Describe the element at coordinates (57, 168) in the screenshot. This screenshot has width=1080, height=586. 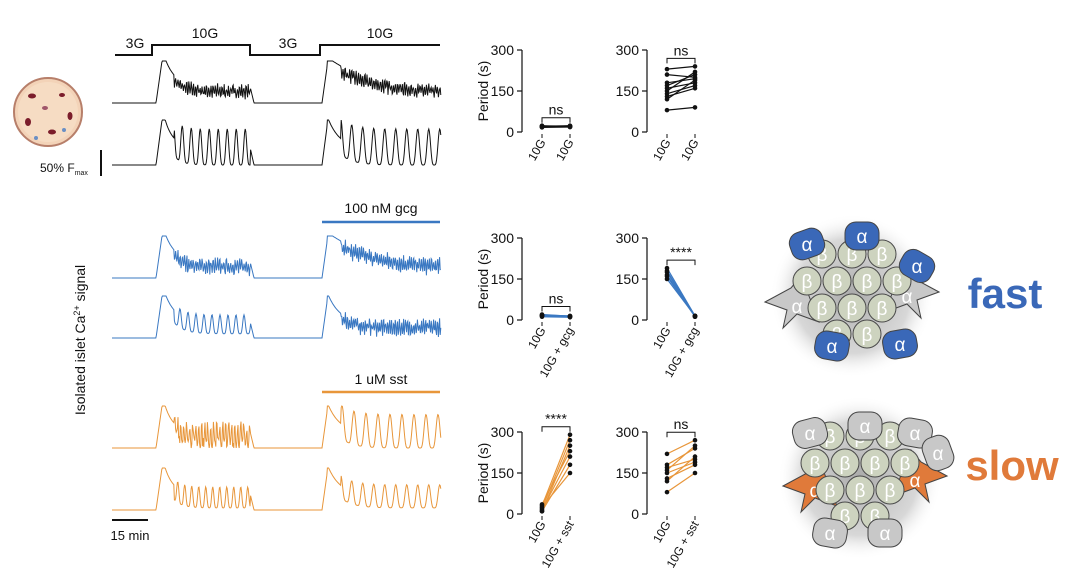
I see `scale-label-main: 50% F` at that location.